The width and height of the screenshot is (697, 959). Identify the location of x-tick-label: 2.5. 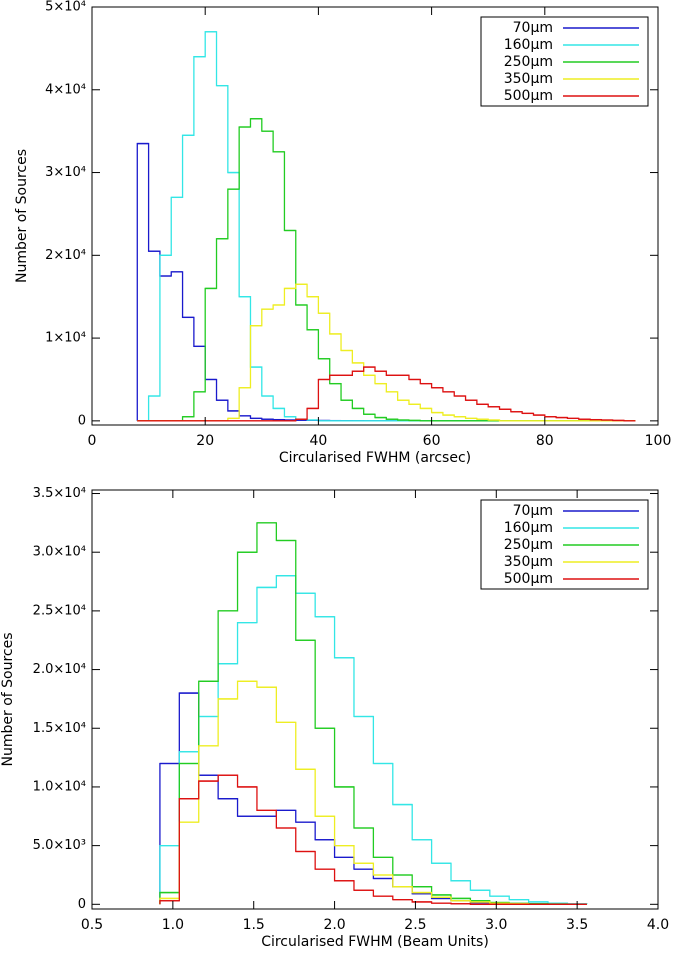
(415, 925).